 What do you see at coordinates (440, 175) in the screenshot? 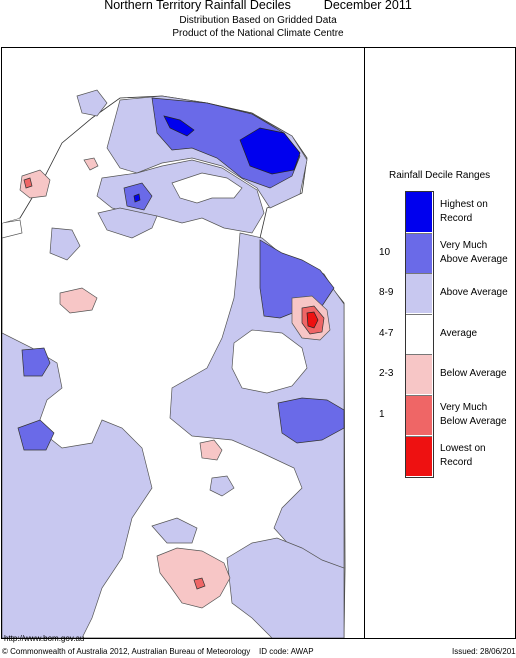
I see `legend-title: Rainfall Decile Ranges` at bounding box center [440, 175].